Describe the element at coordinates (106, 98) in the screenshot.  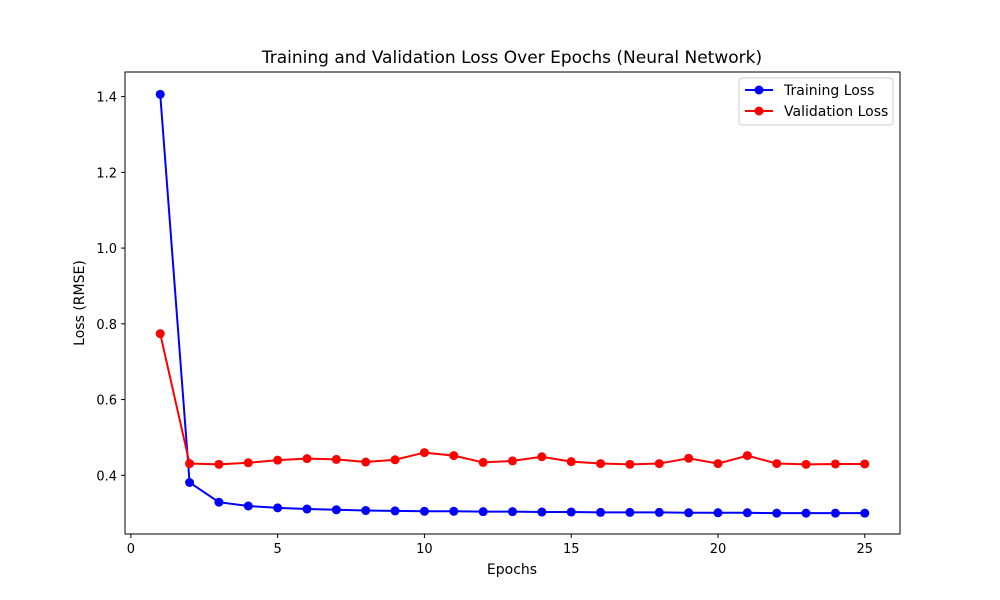
I see `y-tick-label: 1.4` at that location.